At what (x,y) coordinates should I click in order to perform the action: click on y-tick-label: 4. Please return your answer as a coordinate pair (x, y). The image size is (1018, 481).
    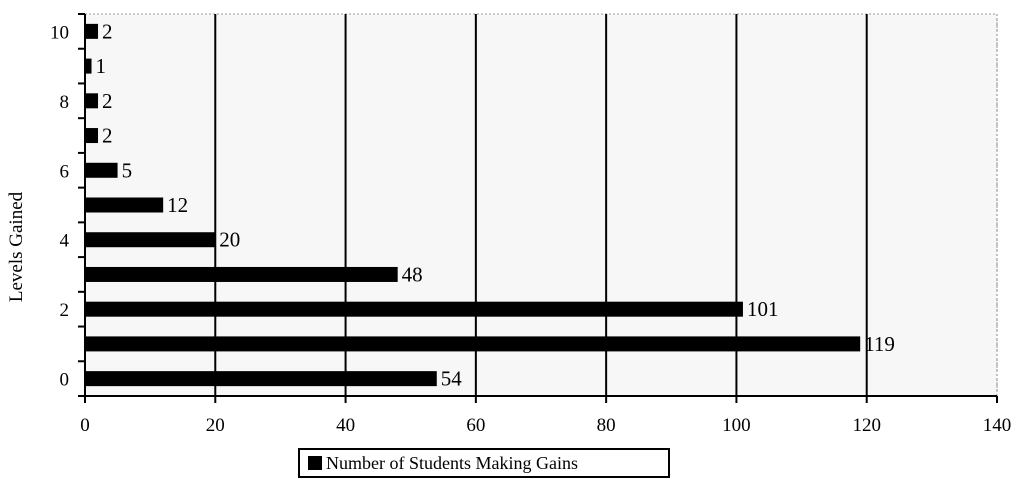
    Looking at the image, I should click on (65, 241).